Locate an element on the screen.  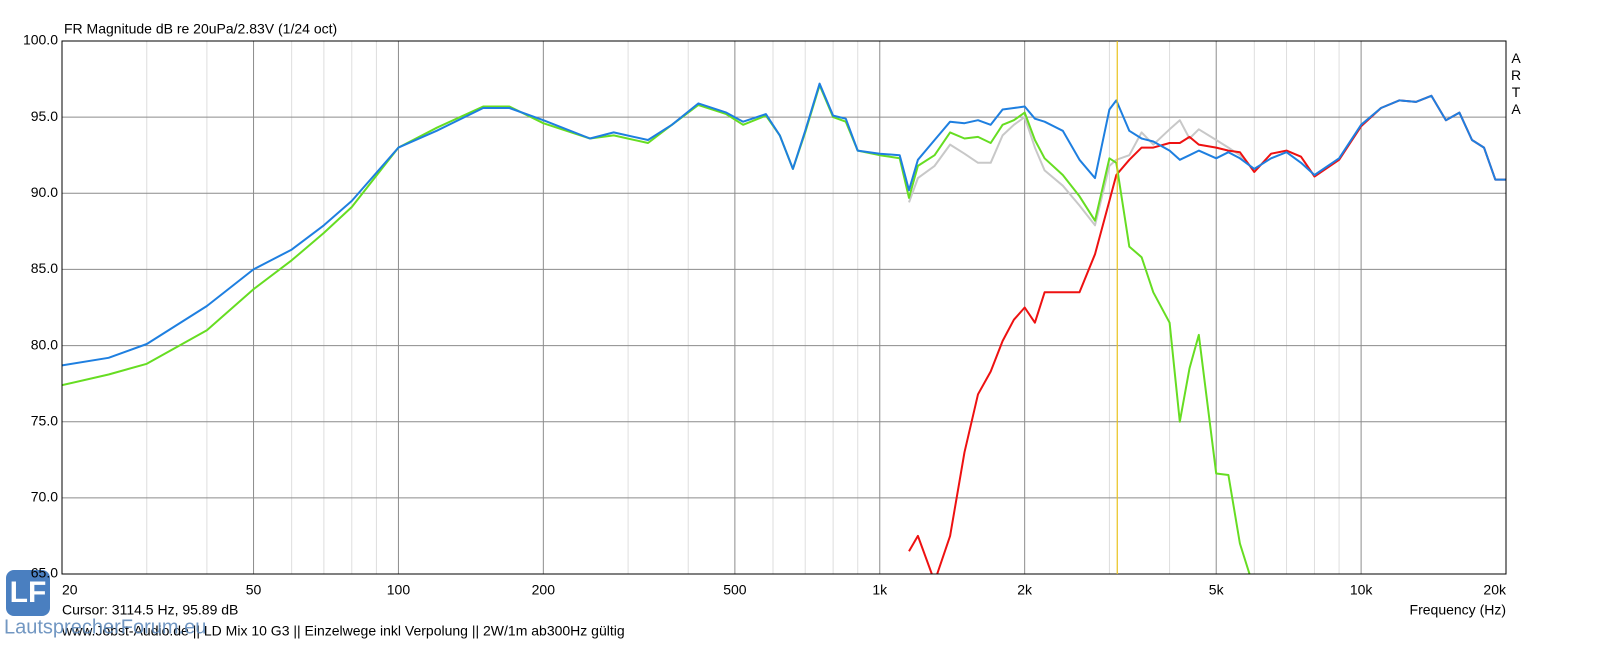
x-tick-label: 20 is located at coordinates (70, 590).